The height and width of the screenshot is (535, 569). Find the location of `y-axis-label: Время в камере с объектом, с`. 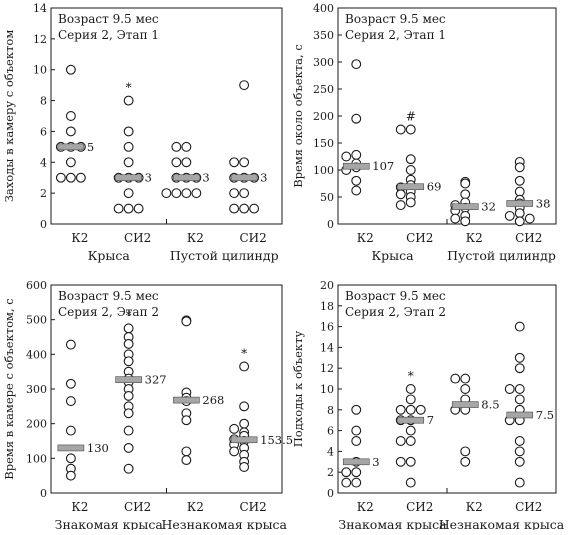

y-axis-label: Время в камере с объектом, с is located at coordinates (9, 388).